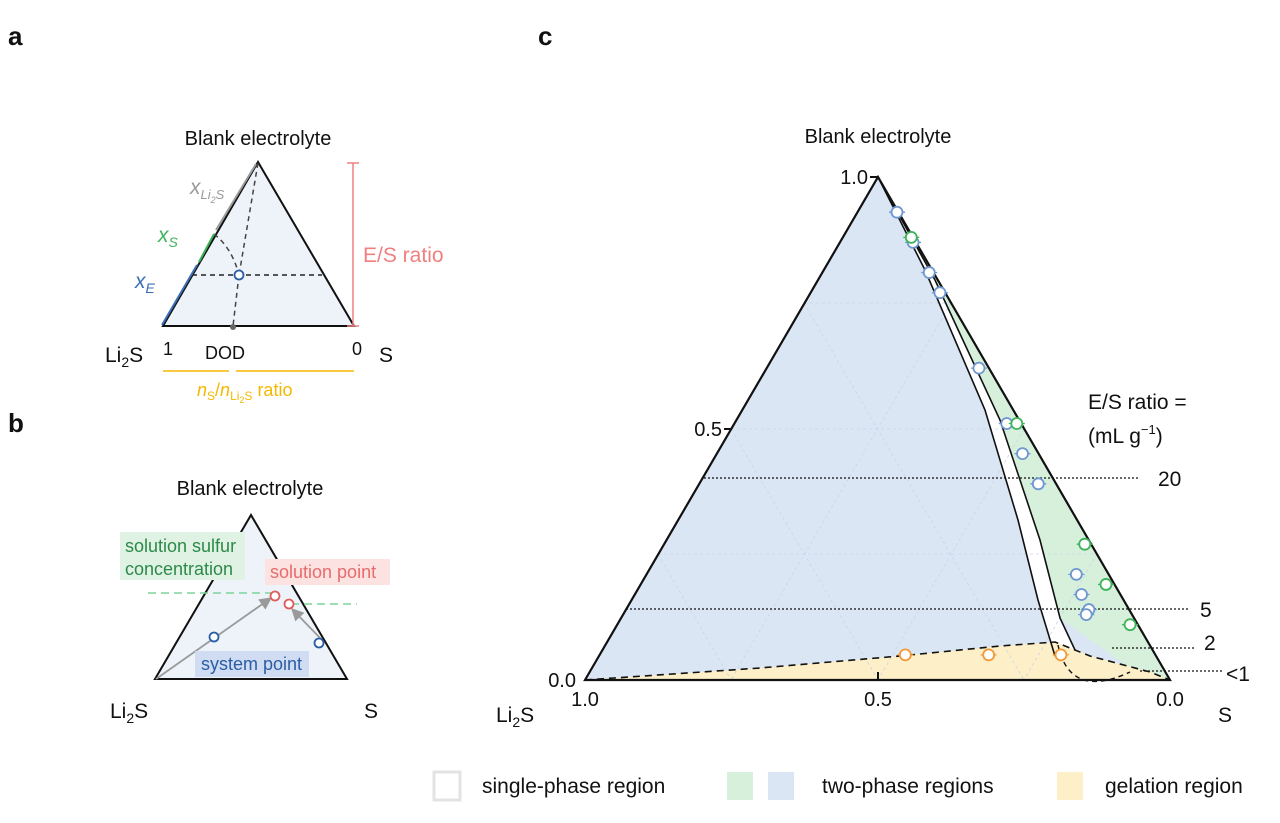 The height and width of the screenshot is (823, 1280). What do you see at coordinates (585, 700) in the screenshot?
I see `x-tick-1: 1.0` at bounding box center [585, 700].